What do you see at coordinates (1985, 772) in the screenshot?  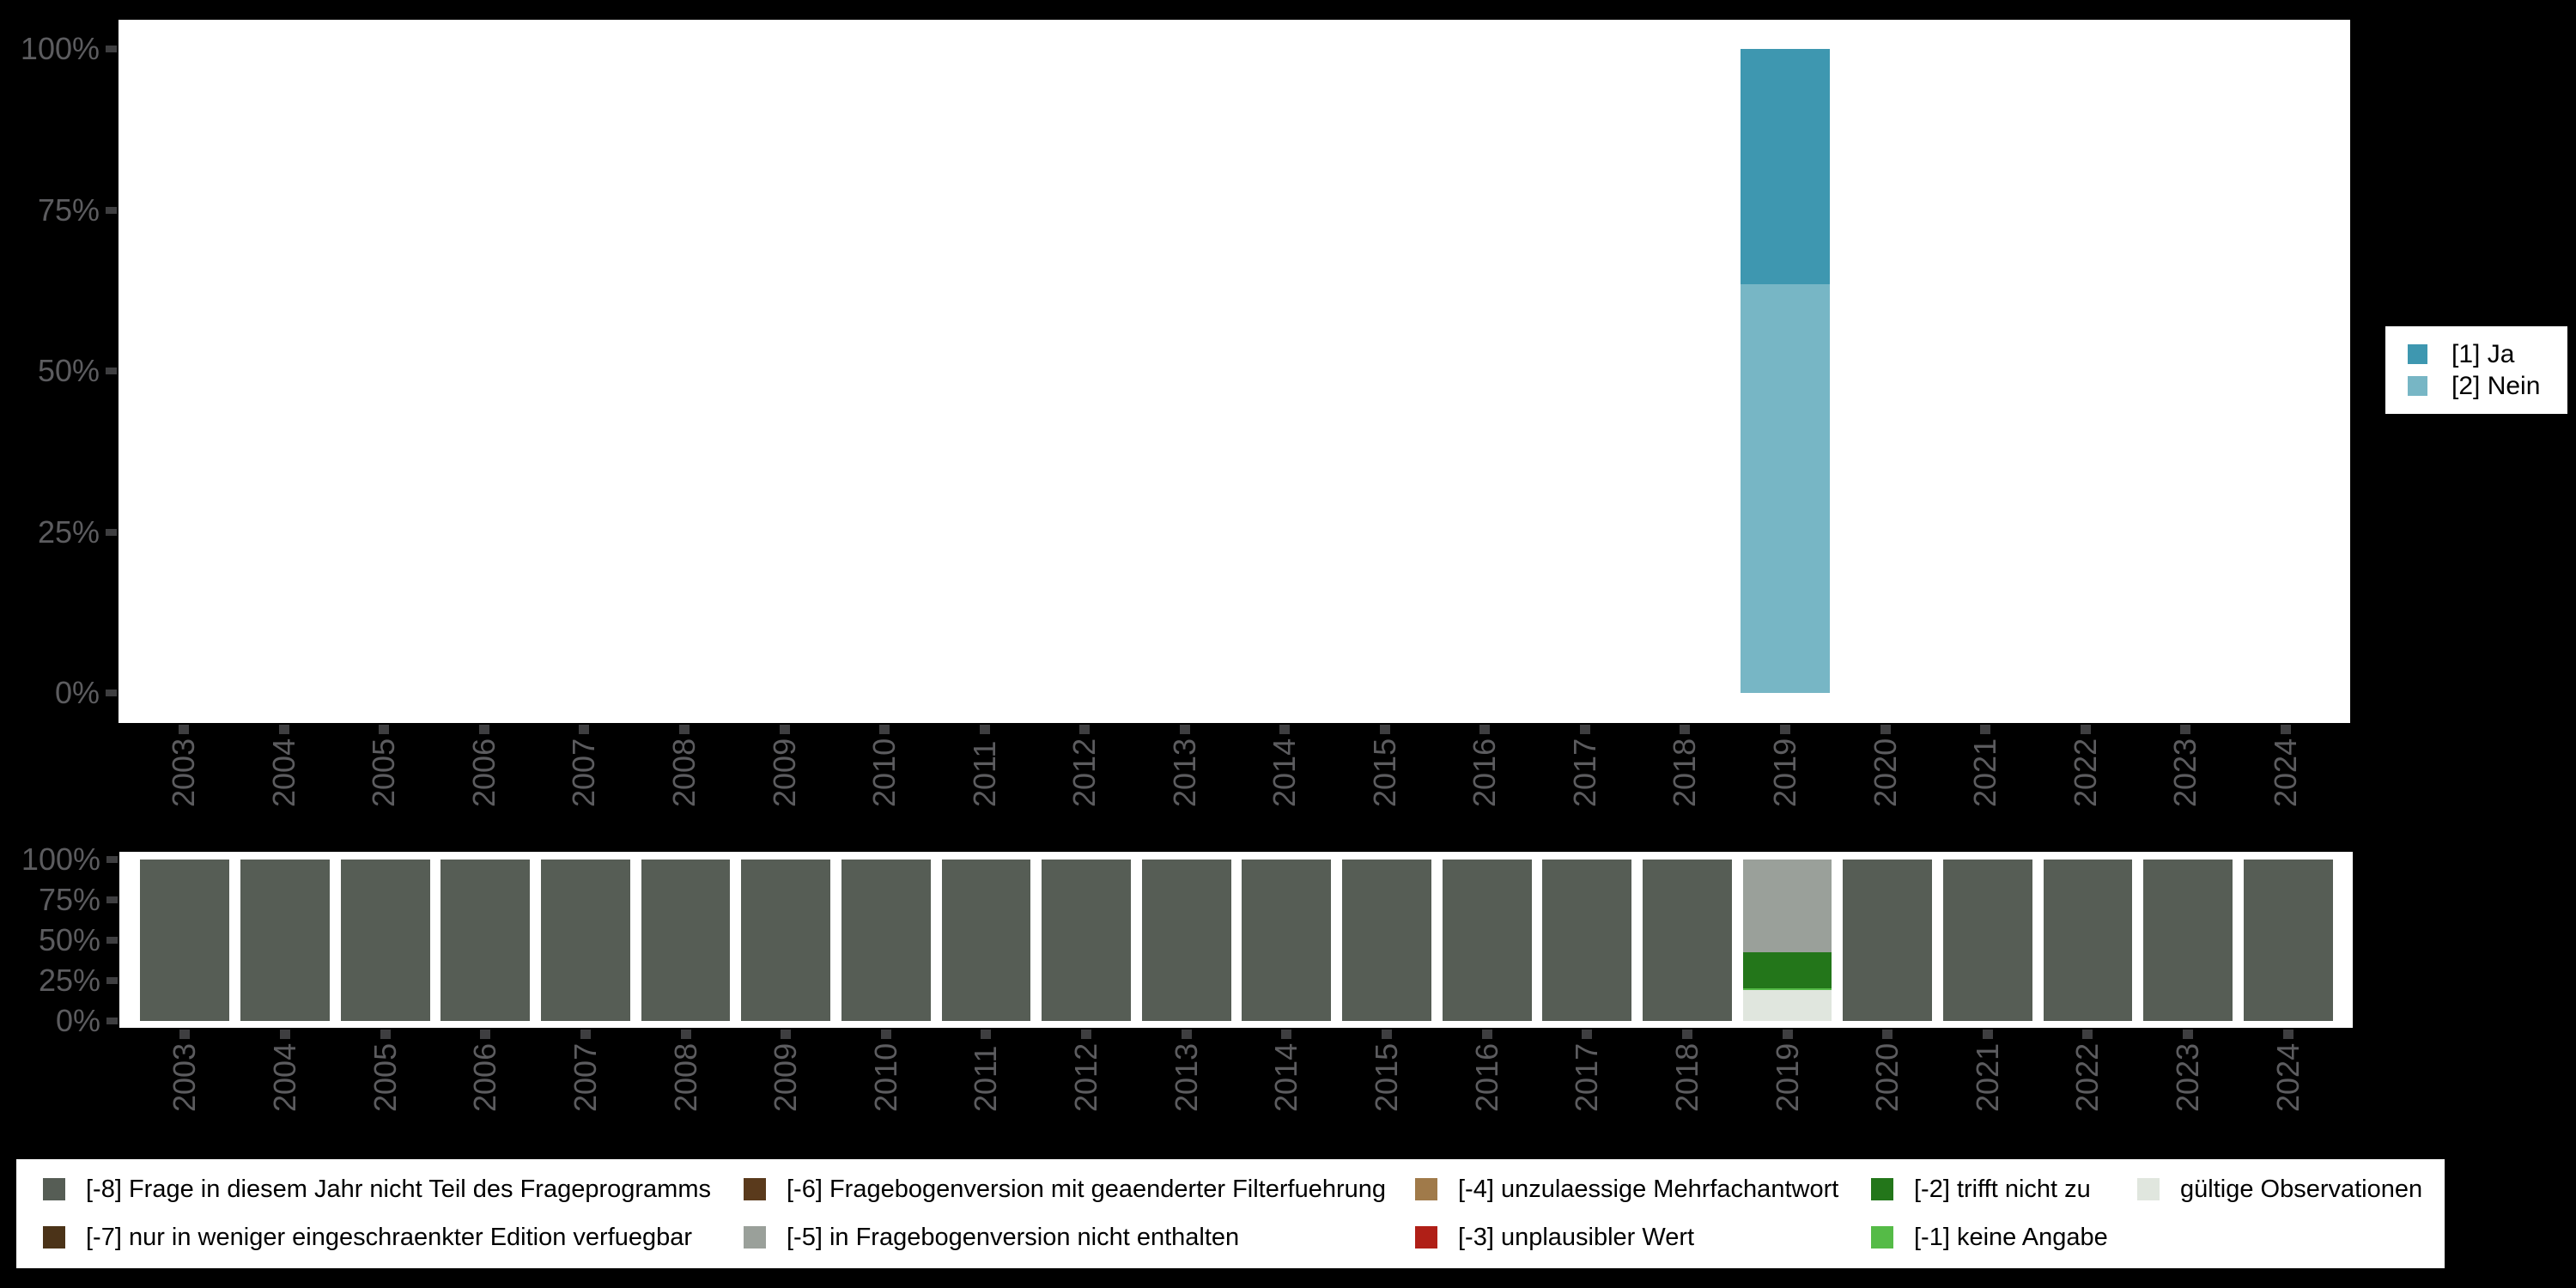 I see `x-tick-label: 2021` at bounding box center [1985, 772].